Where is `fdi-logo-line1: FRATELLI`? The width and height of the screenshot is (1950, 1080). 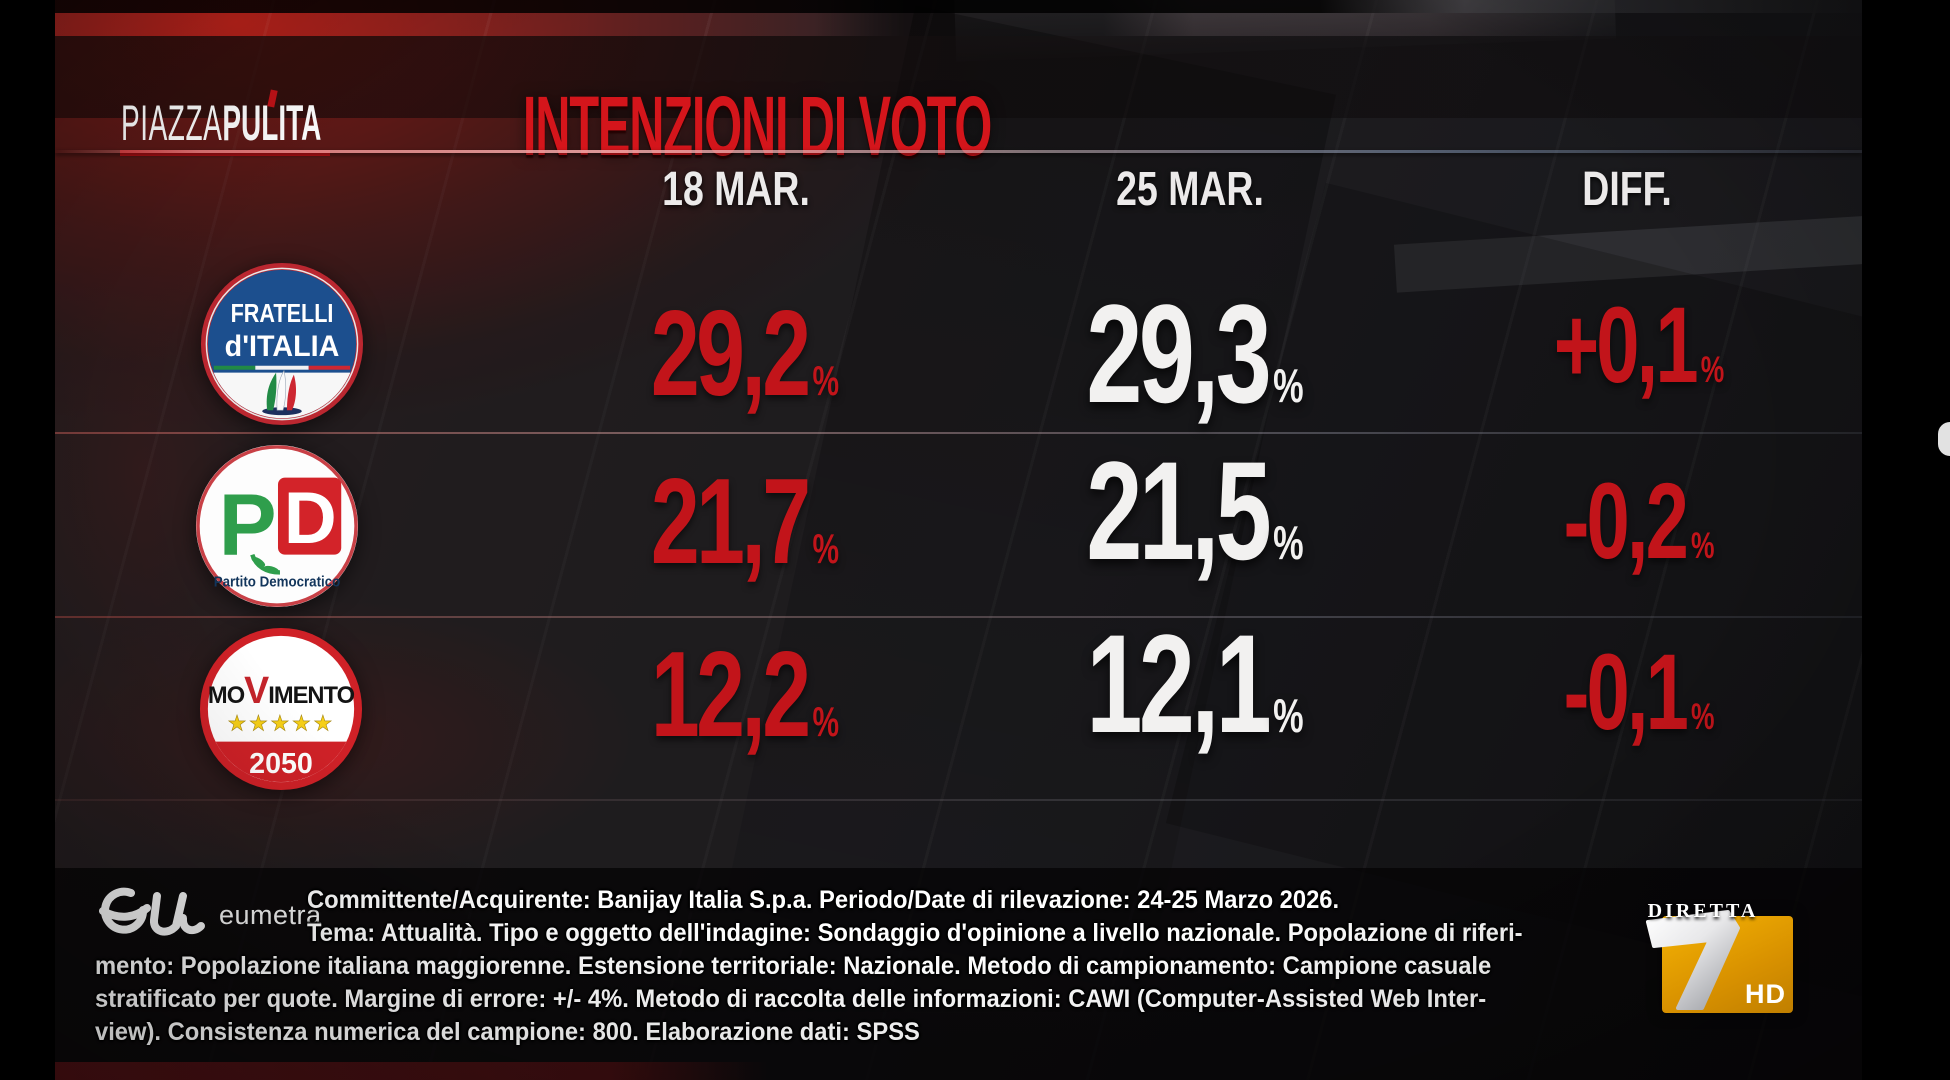 fdi-logo-line1: FRATELLI is located at coordinates (282, 314).